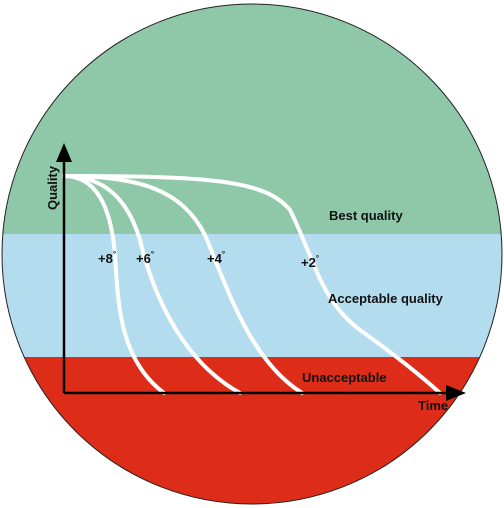 This screenshot has height=508, width=504. Describe the element at coordinates (456, 393) in the screenshot. I see `x-axis-arrow-icon` at that location.